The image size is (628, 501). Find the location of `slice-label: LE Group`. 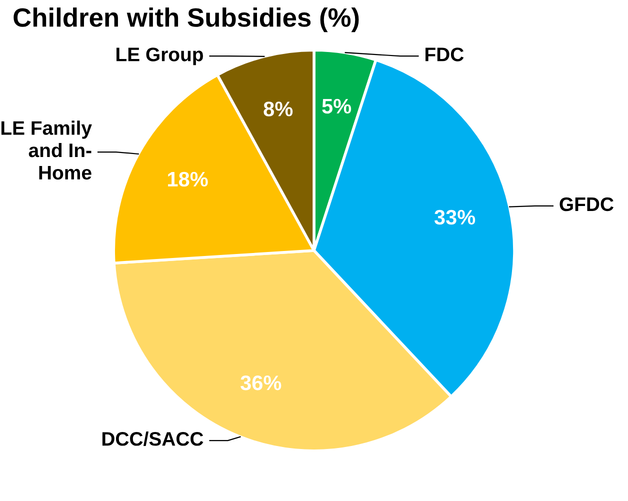

slice-label: LE Group is located at coordinates (159, 57).